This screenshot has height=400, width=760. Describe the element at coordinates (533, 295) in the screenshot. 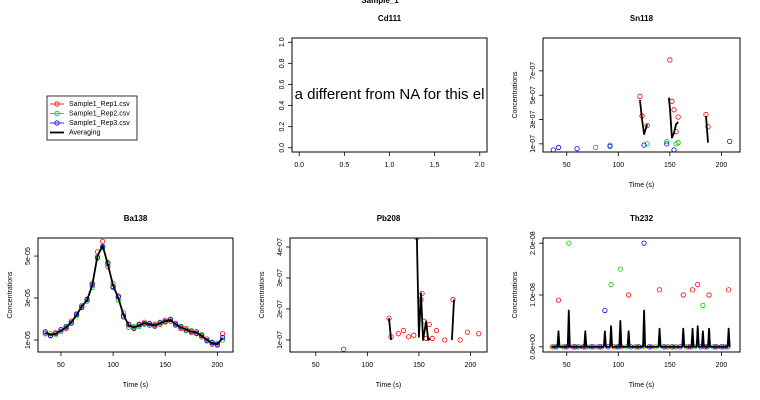

I see `y-tick-label: 1.0e-08` at that location.